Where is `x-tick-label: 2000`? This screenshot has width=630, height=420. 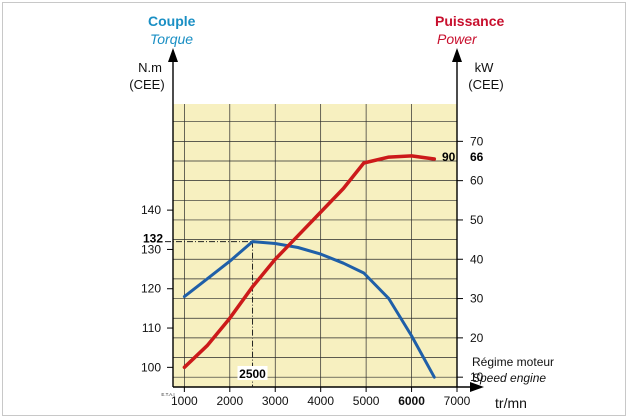
x-tick-label: 2000 is located at coordinates (229, 401).